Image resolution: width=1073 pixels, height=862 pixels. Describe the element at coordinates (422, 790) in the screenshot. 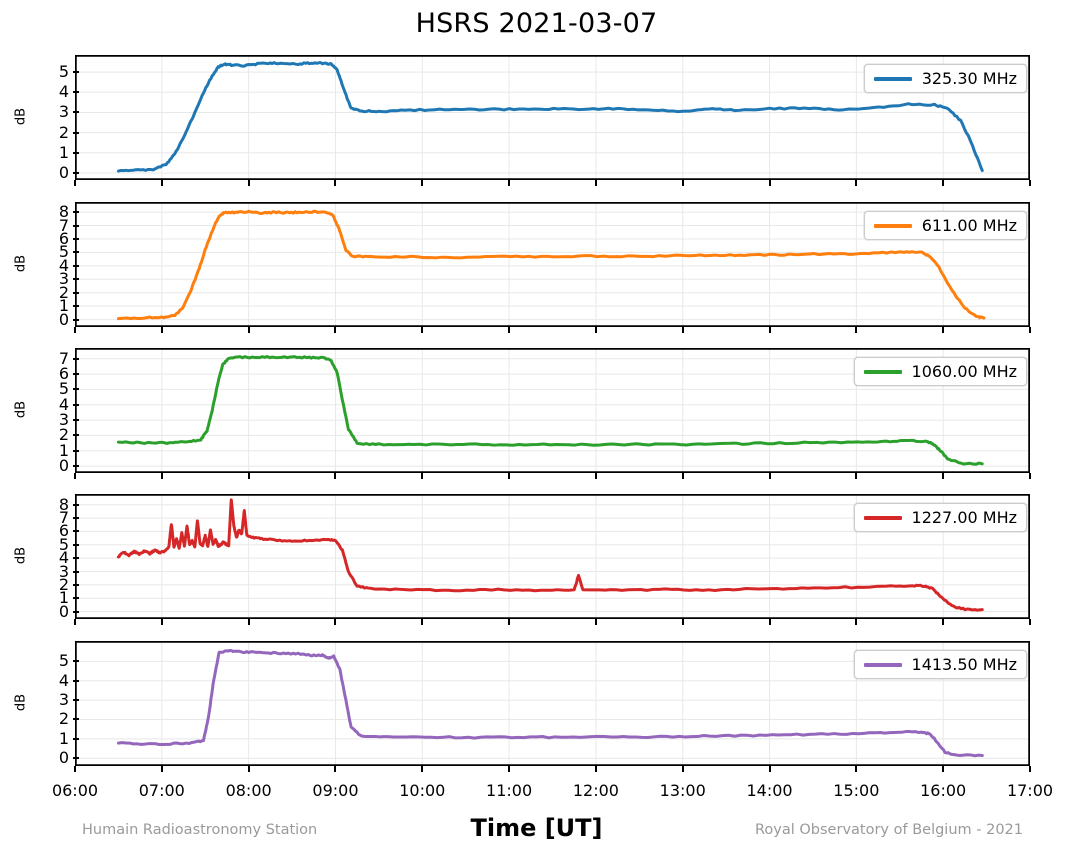

I see `x-tick-label: 10:00` at that location.